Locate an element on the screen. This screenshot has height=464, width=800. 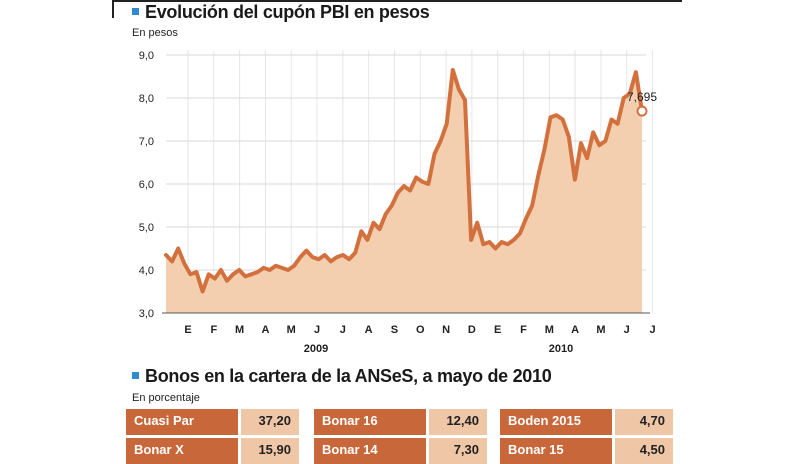
bond-name: Bonar 16 is located at coordinates (370, 422).